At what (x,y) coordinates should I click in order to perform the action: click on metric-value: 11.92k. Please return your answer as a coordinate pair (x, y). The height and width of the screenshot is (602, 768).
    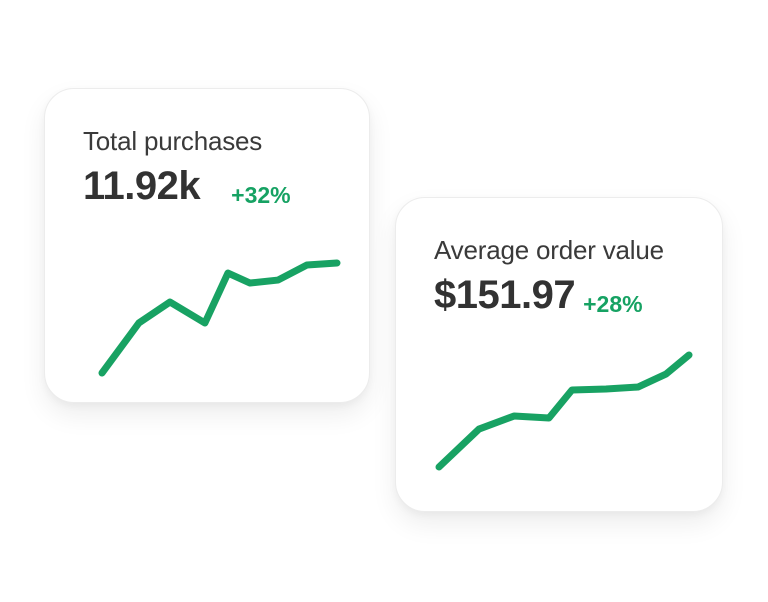
    Looking at the image, I should click on (142, 186).